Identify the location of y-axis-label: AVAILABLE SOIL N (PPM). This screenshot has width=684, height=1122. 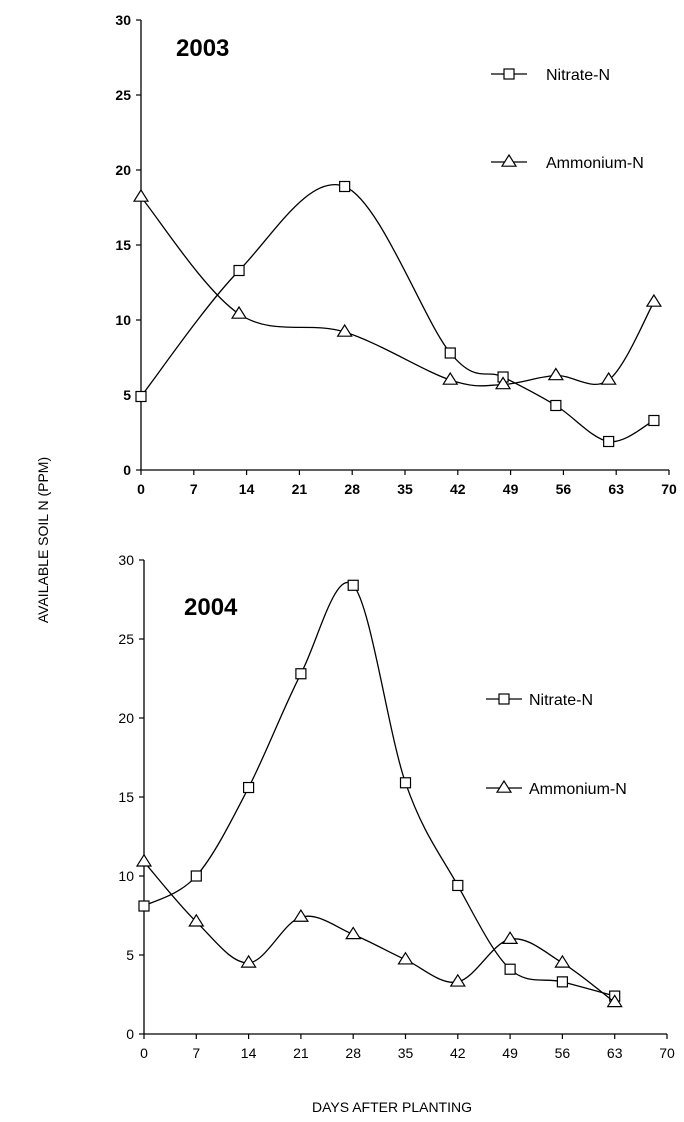
(43, 540).